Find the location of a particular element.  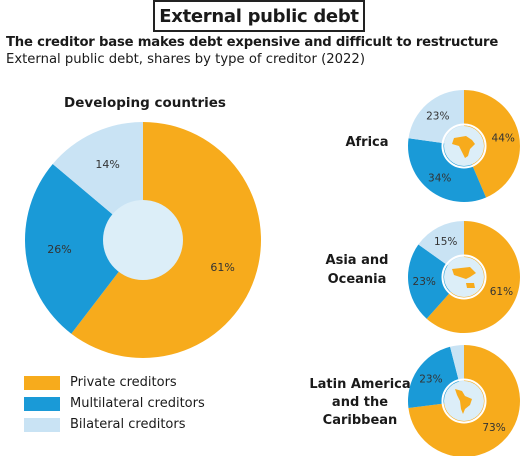

developing-countries-slice-multilateral is located at coordinates (83, 248).